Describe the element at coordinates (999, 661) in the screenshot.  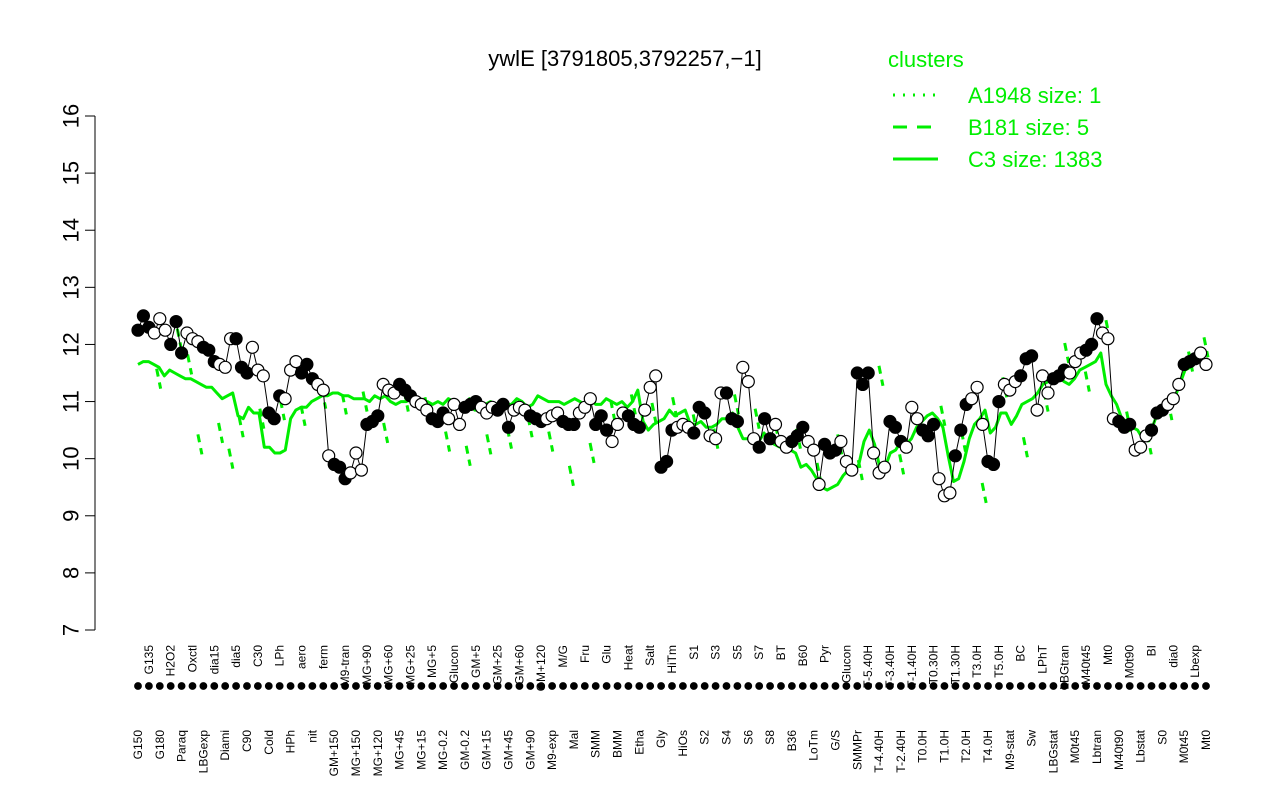
I see `x-tick-label: T5.0H` at that location.